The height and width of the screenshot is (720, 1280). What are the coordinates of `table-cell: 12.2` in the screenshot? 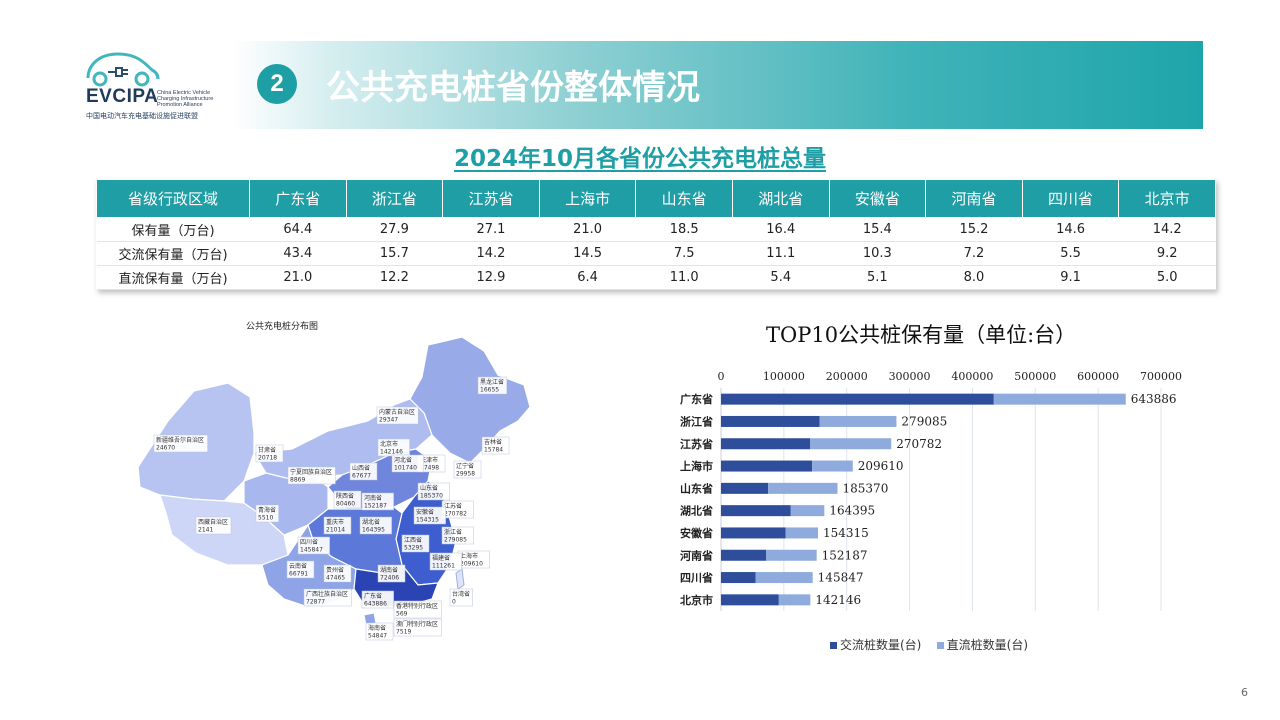 It's located at (394, 277).